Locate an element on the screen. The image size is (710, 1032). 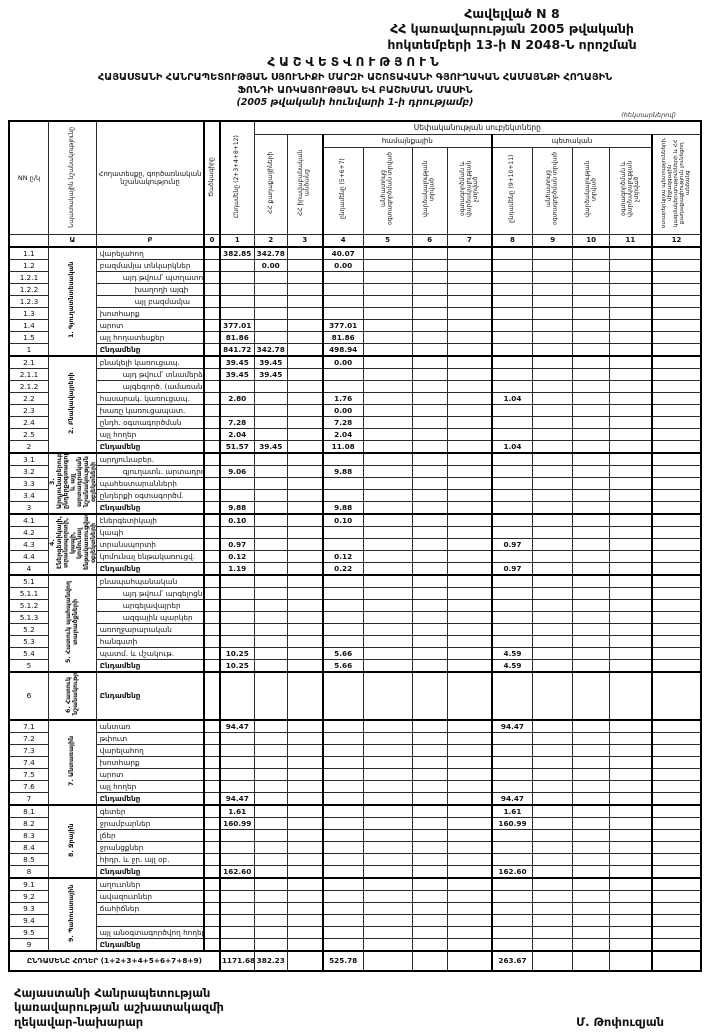
index-cell: 7 is located at coordinates (469, 240).